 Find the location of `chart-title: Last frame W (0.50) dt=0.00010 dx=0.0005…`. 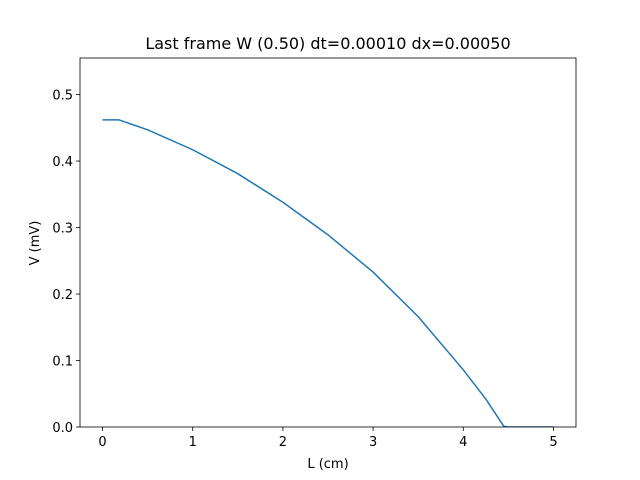

chart-title: Last frame W (0.50) dt=0.00010 dx=0.0005… is located at coordinates (327, 43).